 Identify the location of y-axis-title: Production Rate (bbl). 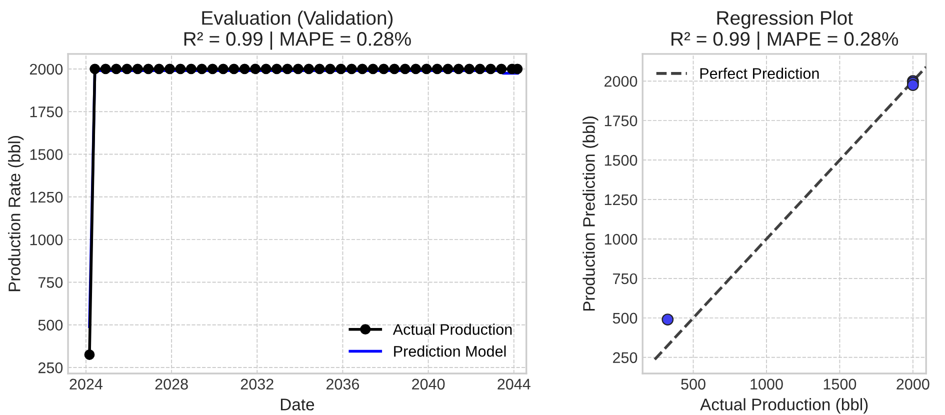
(16, 214).